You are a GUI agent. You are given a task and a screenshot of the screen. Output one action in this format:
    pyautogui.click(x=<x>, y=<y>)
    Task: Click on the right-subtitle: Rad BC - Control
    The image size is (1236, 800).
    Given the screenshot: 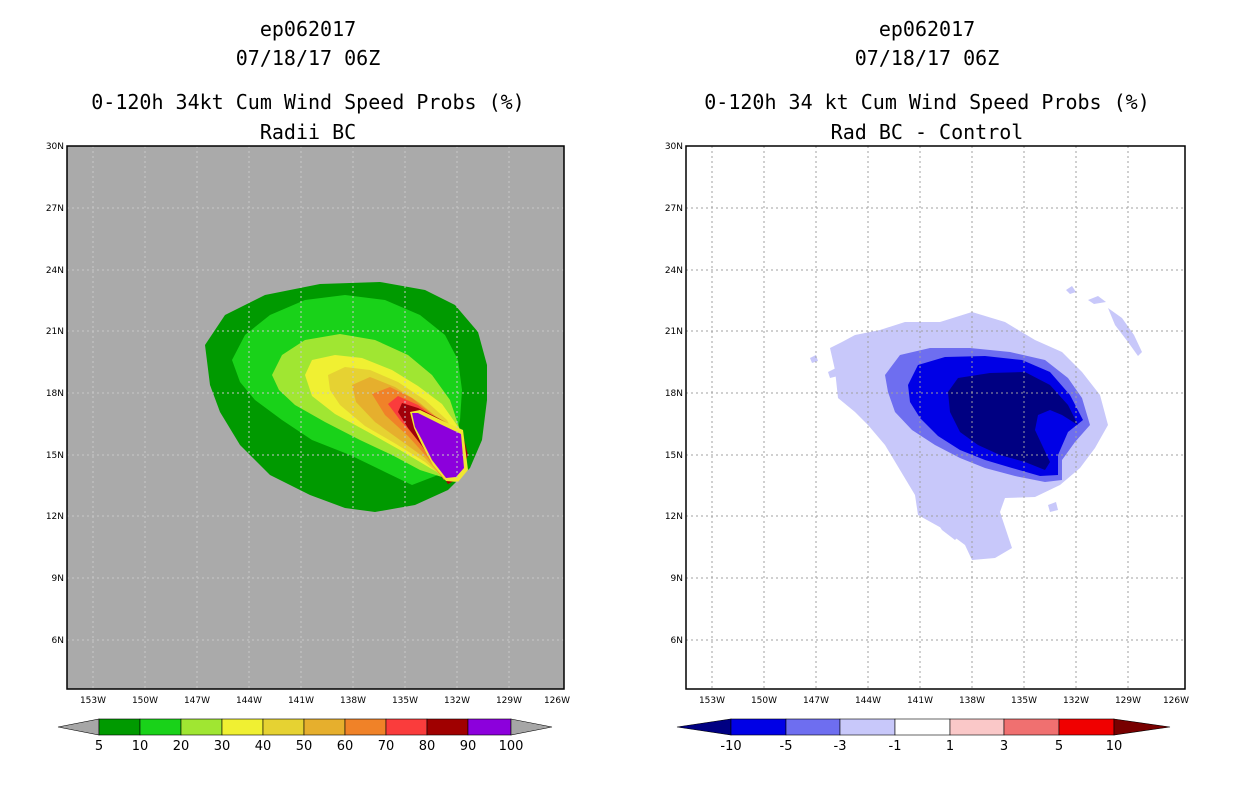 What is the action you would take?
    pyautogui.click(x=927, y=132)
    